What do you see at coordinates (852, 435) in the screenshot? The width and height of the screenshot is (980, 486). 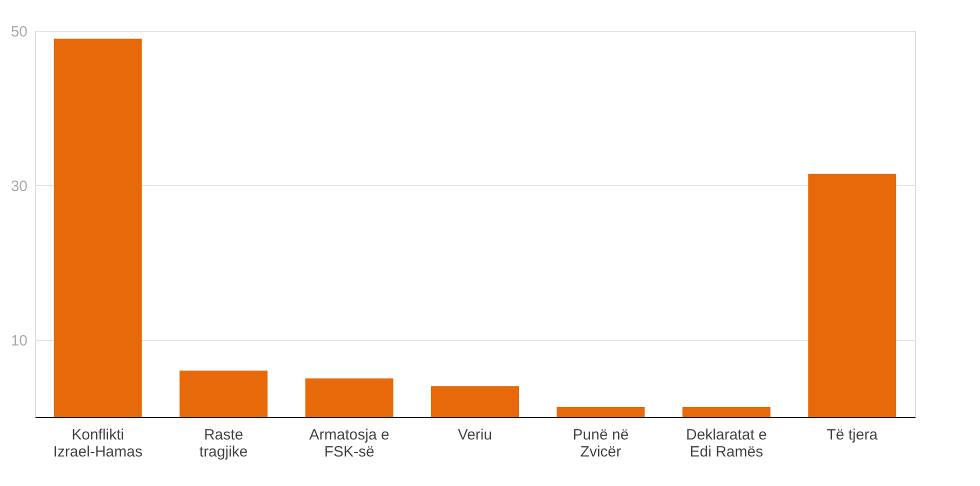 I see `x-tick-label: Të tjera` at bounding box center [852, 435].